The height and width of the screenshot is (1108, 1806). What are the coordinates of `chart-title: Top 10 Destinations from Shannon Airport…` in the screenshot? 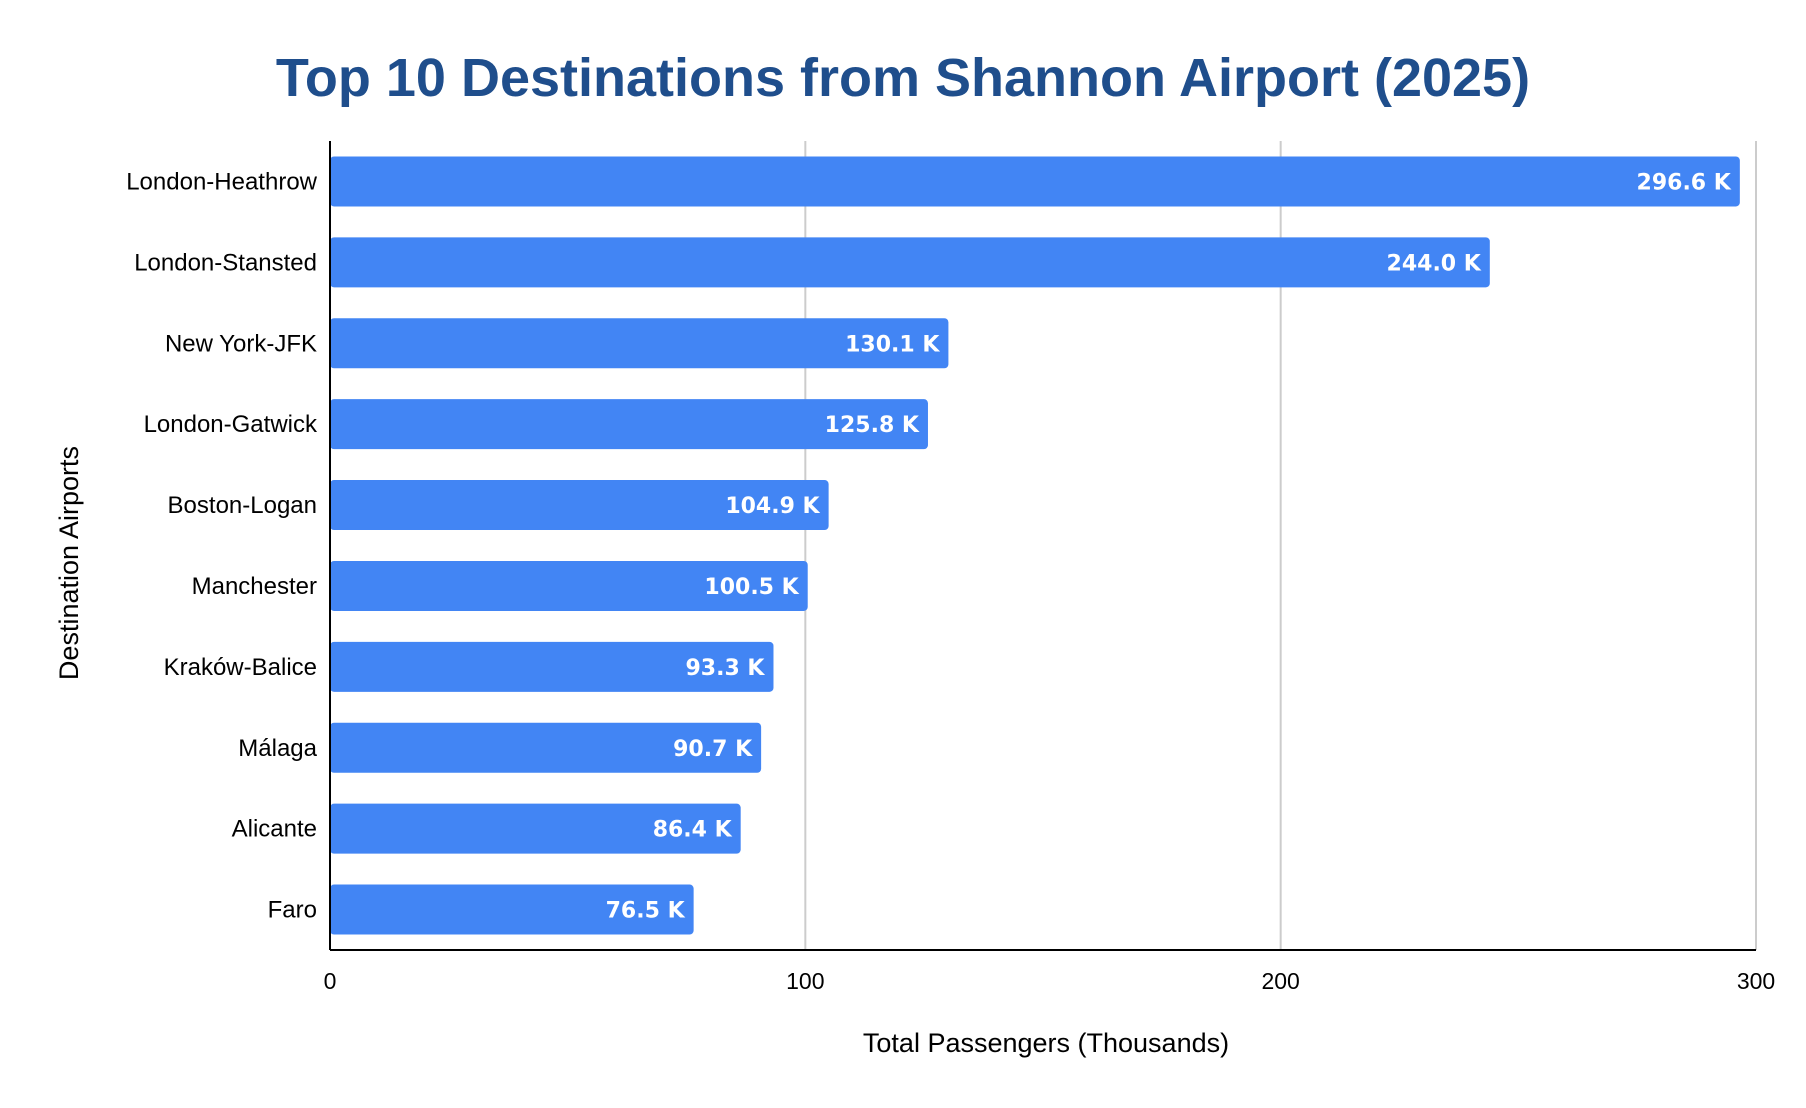 It's located at (903, 78).